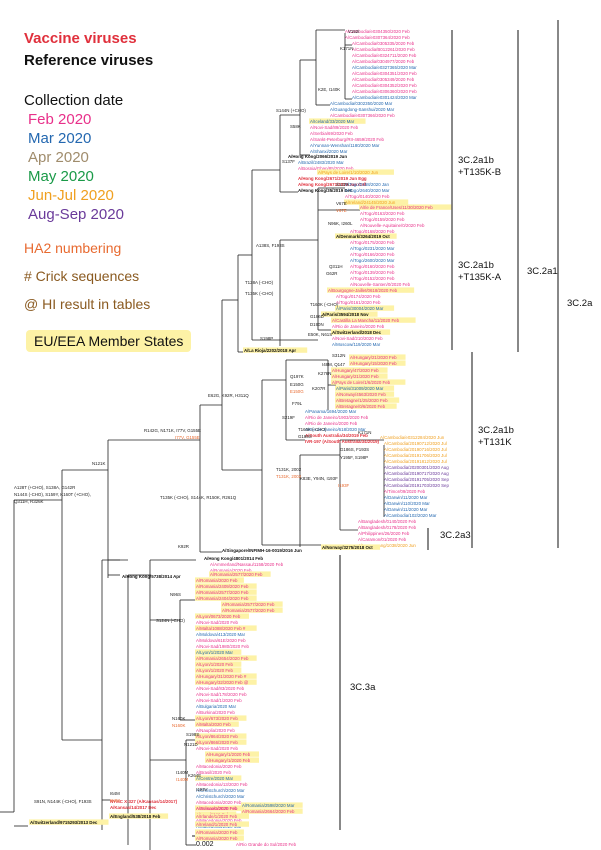 The height and width of the screenshot is (850, 601). I want to click on taxon-label: A/Hong Kong/5738/2014 Apr, so click(151, 576).